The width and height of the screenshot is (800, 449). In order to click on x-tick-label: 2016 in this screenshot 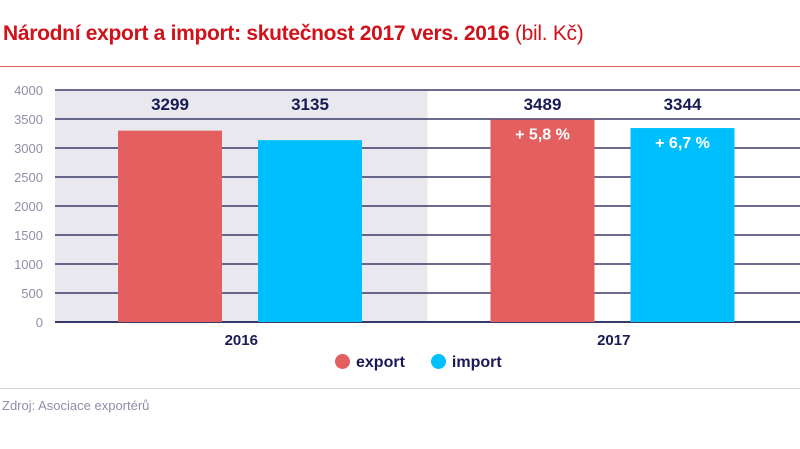, I will do `click(241, 340)`.